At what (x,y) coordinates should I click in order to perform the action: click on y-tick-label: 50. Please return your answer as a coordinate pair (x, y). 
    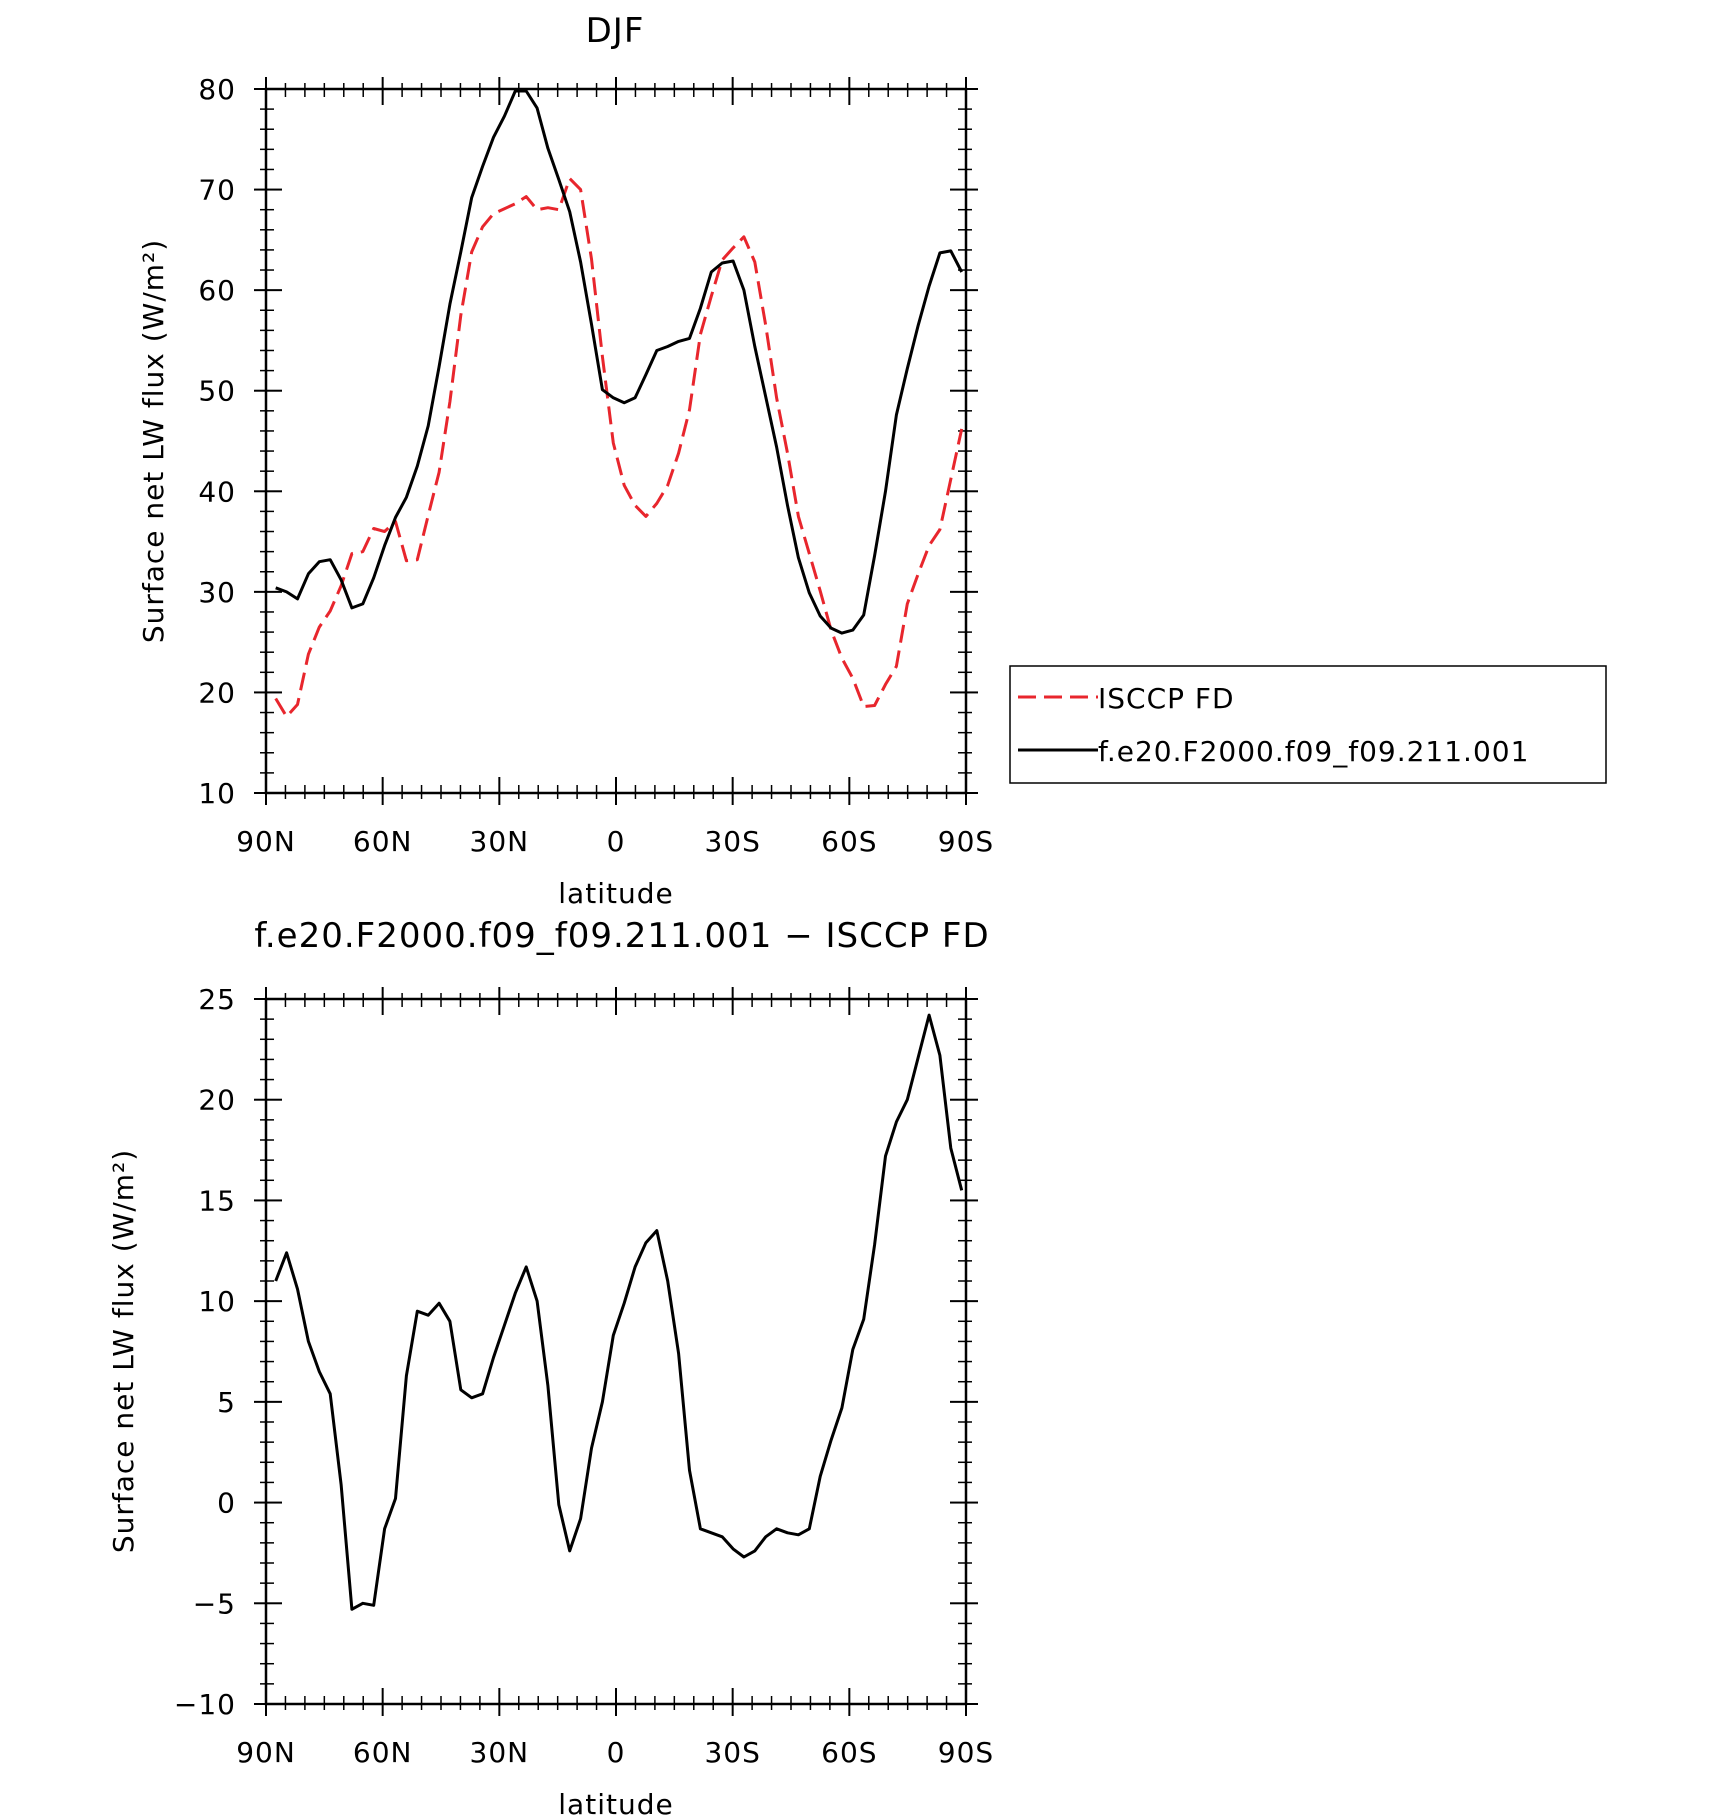
    Looking at the image, I should click on (217, 391).